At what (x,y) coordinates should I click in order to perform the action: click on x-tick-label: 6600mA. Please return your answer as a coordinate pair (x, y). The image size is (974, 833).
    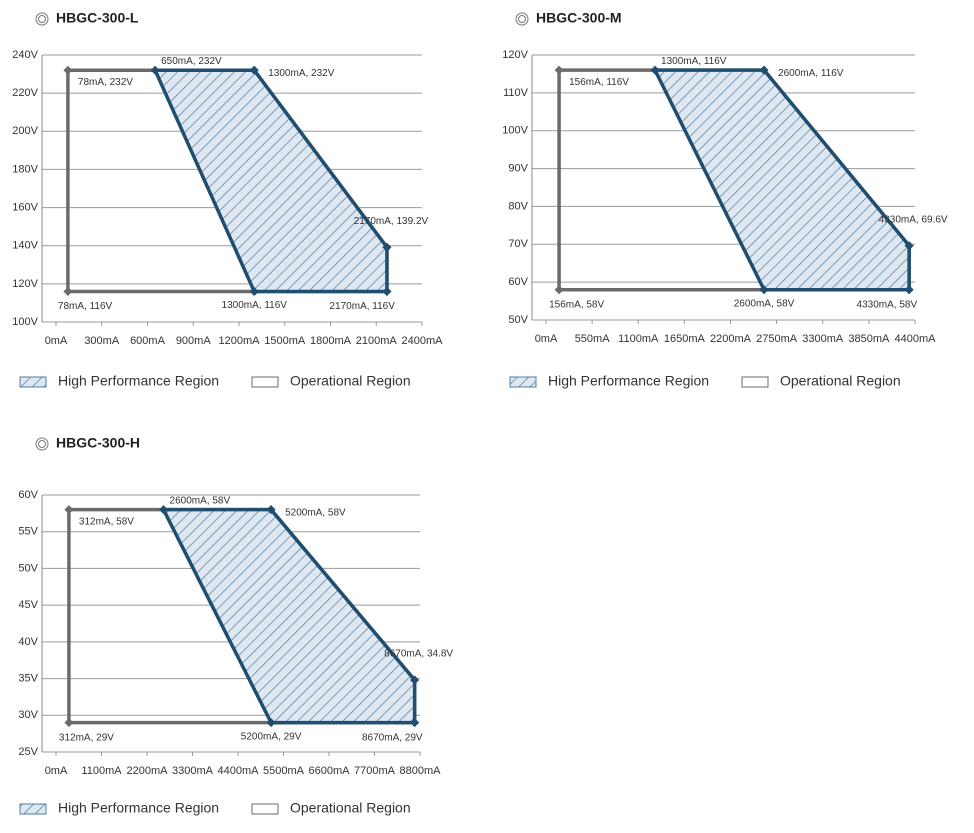
    Looking at the image, I should click on (330, 771).